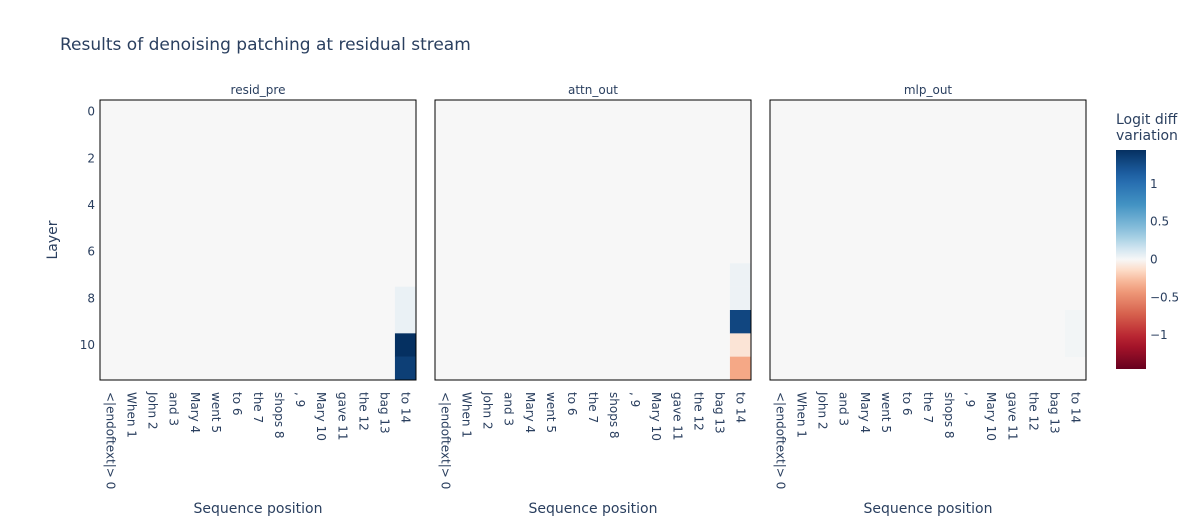 The image size is (1200, 525). What do you see at coordinates (1154, 260) in the screenshot?
I see `colorbar-tick-label: 0` at bounding box center [1154, 260].